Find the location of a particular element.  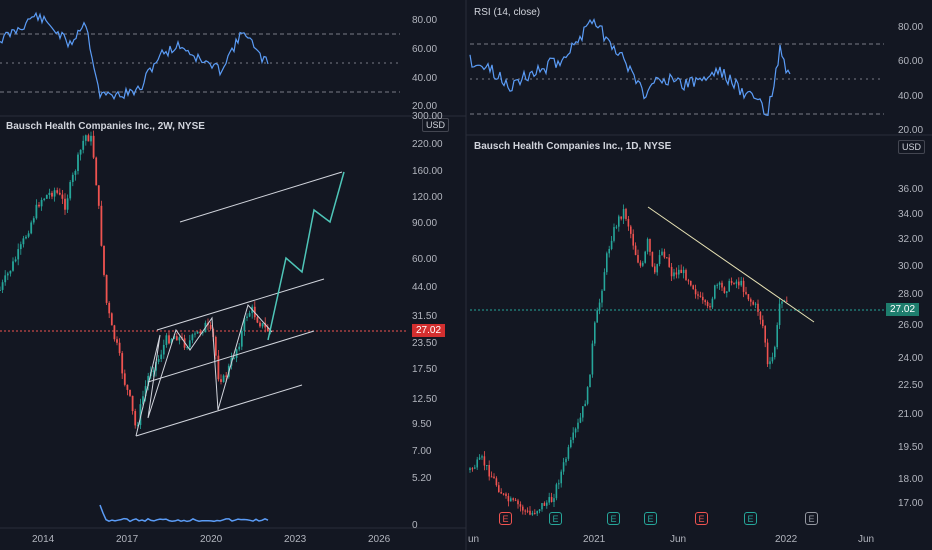

left-price-tick: 23.50 is located at coordinates (425, 343).